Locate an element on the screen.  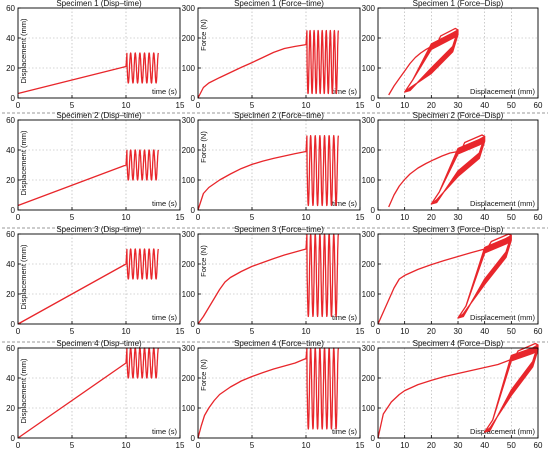
chart-title: Specimen 3 (Force–Disp) is located at coordinates (458, 229).